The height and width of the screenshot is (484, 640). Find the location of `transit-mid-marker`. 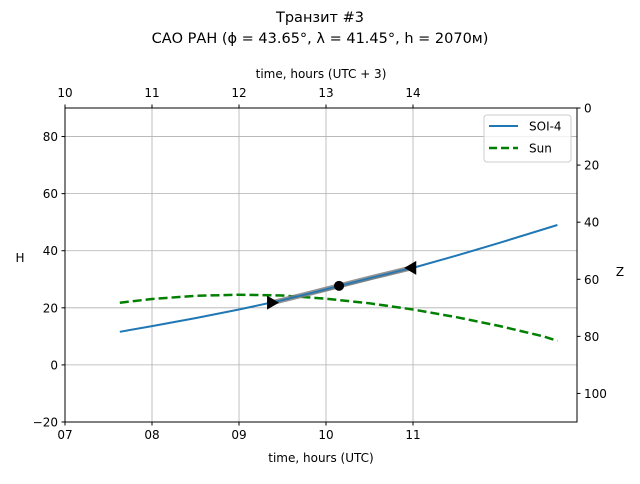

transit-mid-marker is located at coordinates (339, 285).